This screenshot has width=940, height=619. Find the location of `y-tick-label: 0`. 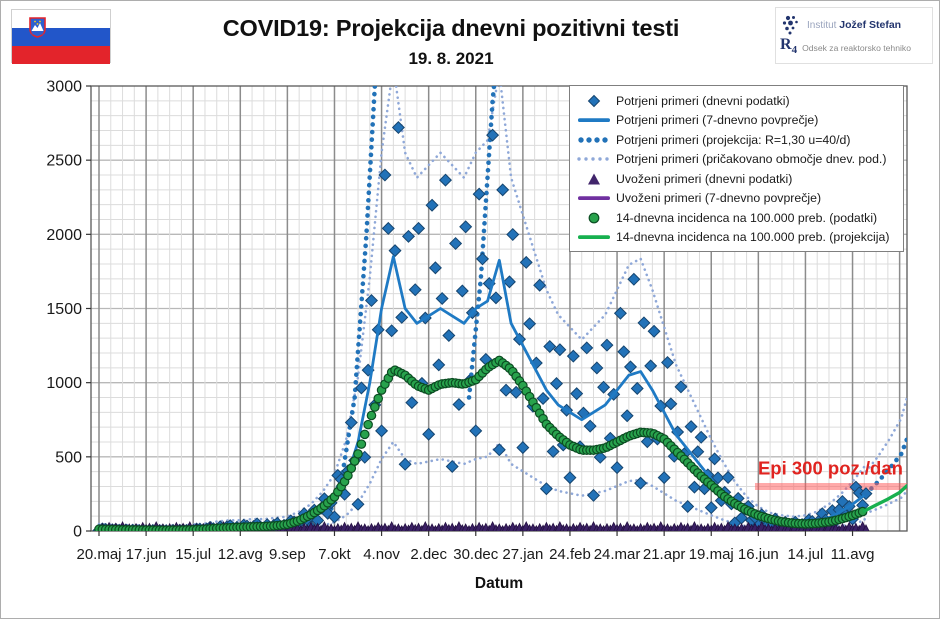

y-tick-label: 0 is located at coordinates (77, 532).